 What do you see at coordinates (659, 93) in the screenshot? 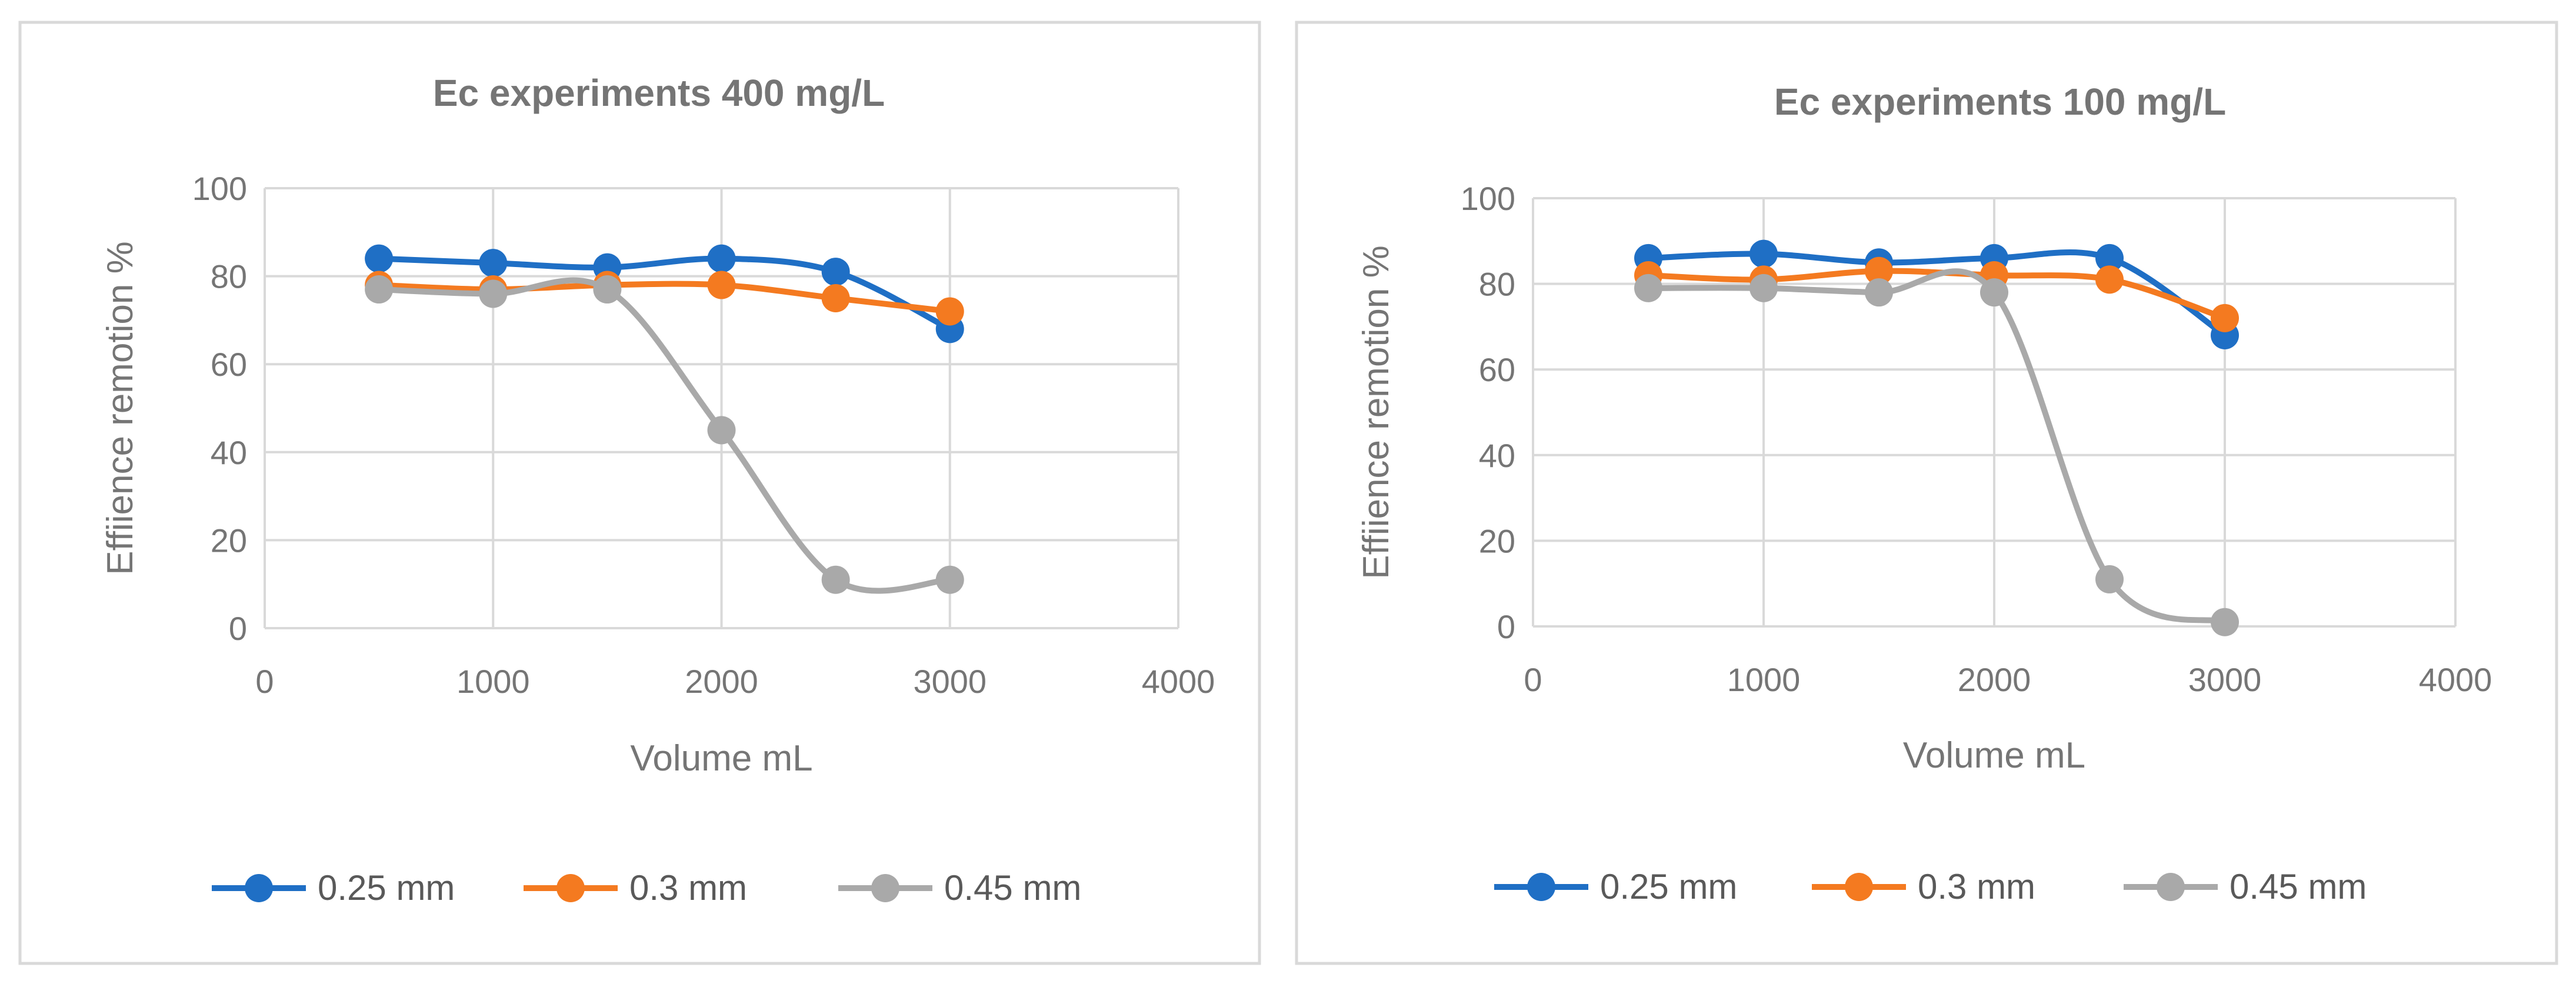
I see `chart-title: Ec experiments 400 mg/L` at bounding box center [659, 93].